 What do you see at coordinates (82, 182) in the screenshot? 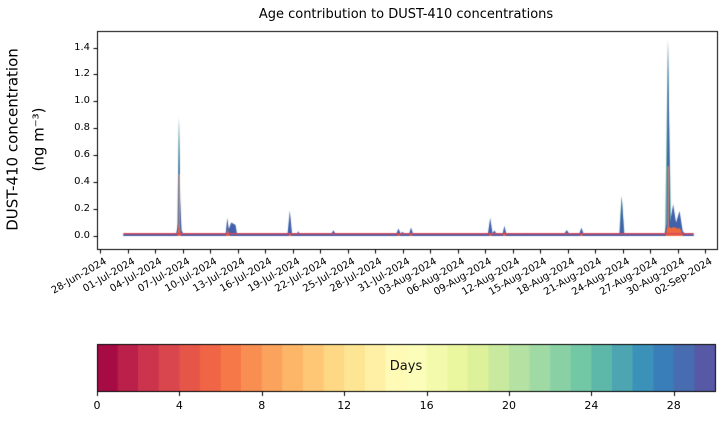
I see `y-tick-label: 0.4` at bounding box center [82, 182].